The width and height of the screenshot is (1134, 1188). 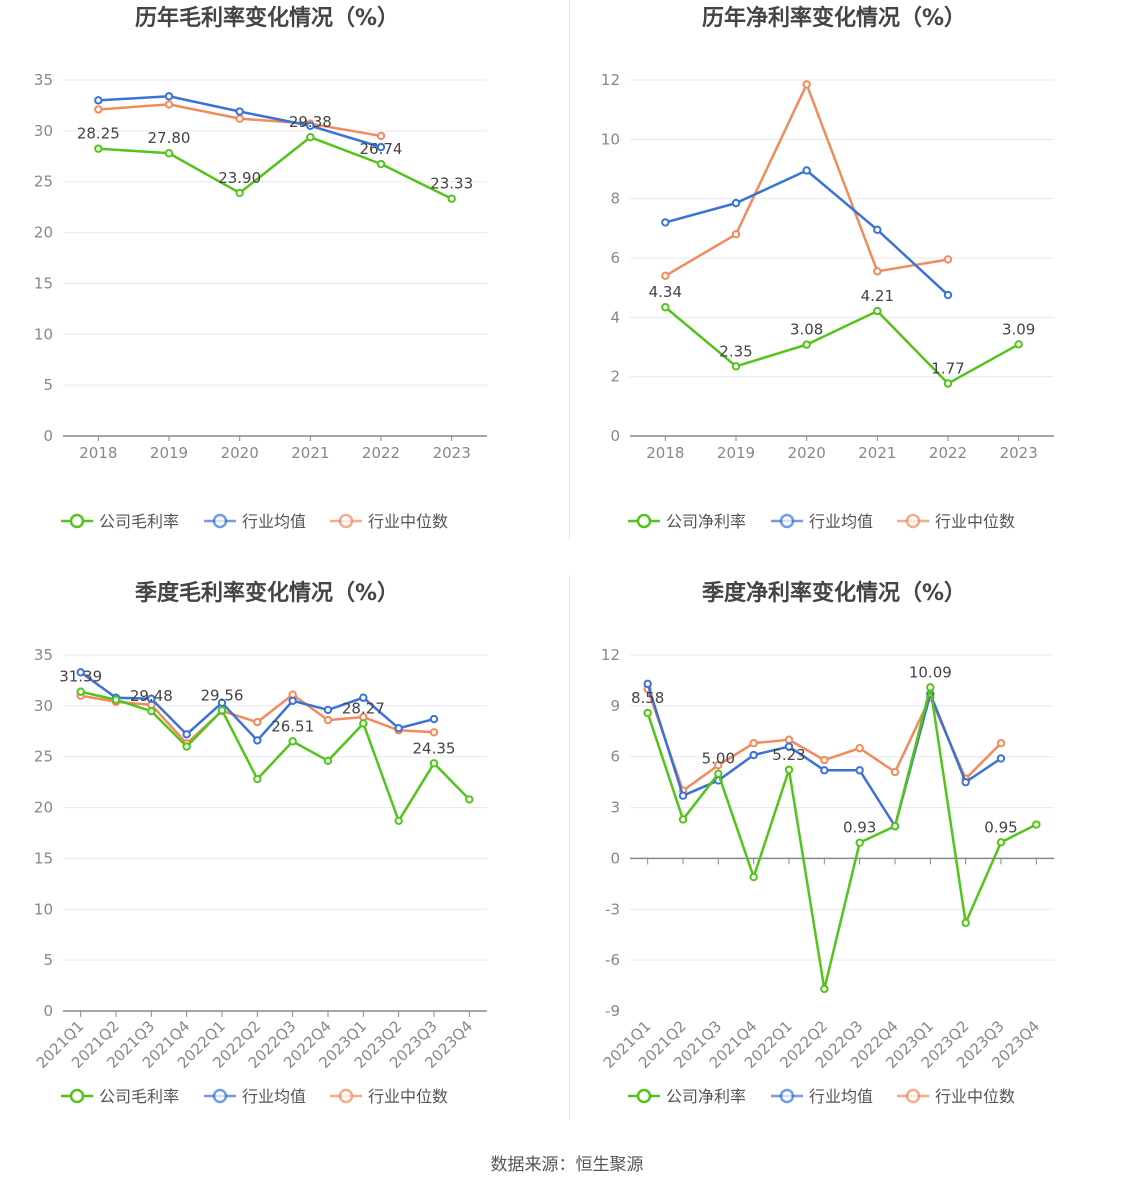 What do you see at coordinates (788, 755) in the screenshot?
I see `data-label: 5.23` at bounding box center [788, 755].